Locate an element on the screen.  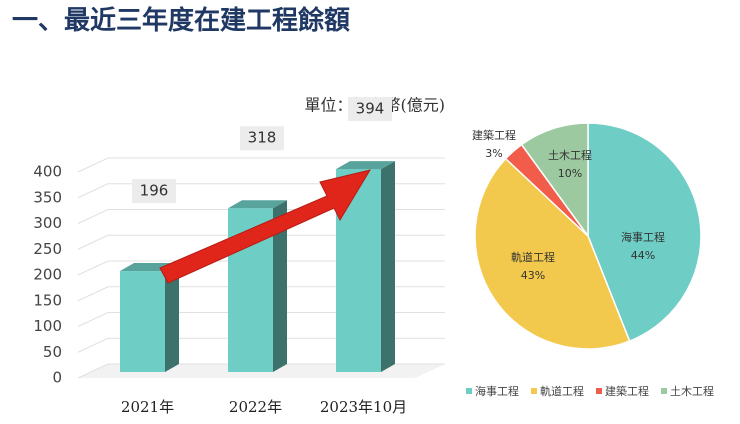
bar-front is located at coordinates (142, 321).